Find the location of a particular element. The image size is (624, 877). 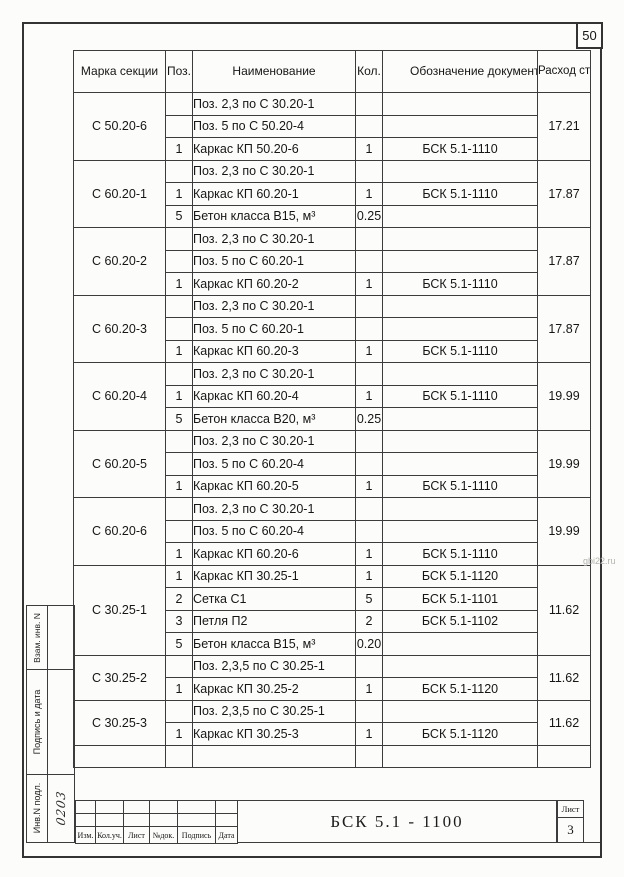

table-row: С 30.25-2 Поз. 2,3,5 по С 30.25-1 11.62 is located at coordinates (332, 677).